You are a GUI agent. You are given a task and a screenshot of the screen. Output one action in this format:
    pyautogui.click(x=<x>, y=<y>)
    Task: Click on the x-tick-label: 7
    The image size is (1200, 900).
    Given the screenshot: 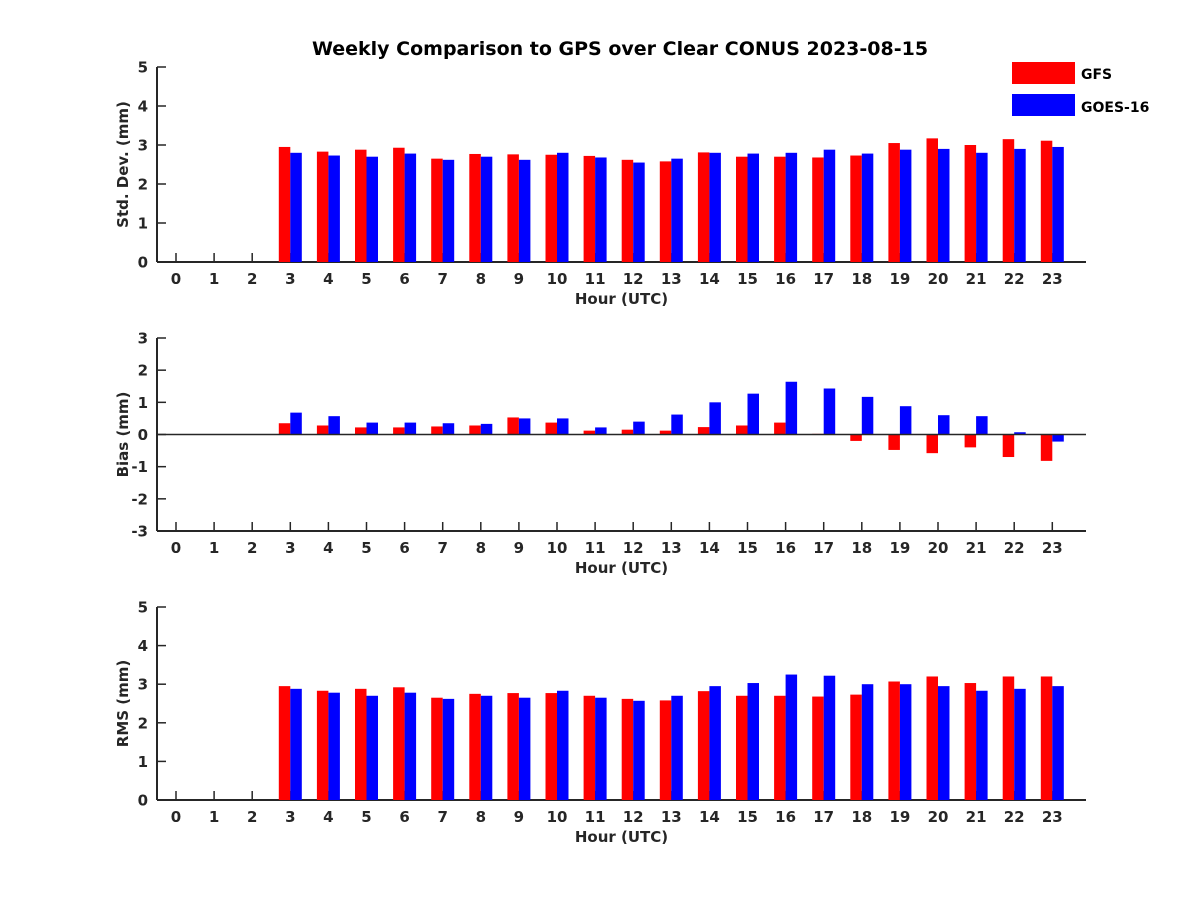 What is the action you would take?
    pyautogui.click(x=442, y=279)
    